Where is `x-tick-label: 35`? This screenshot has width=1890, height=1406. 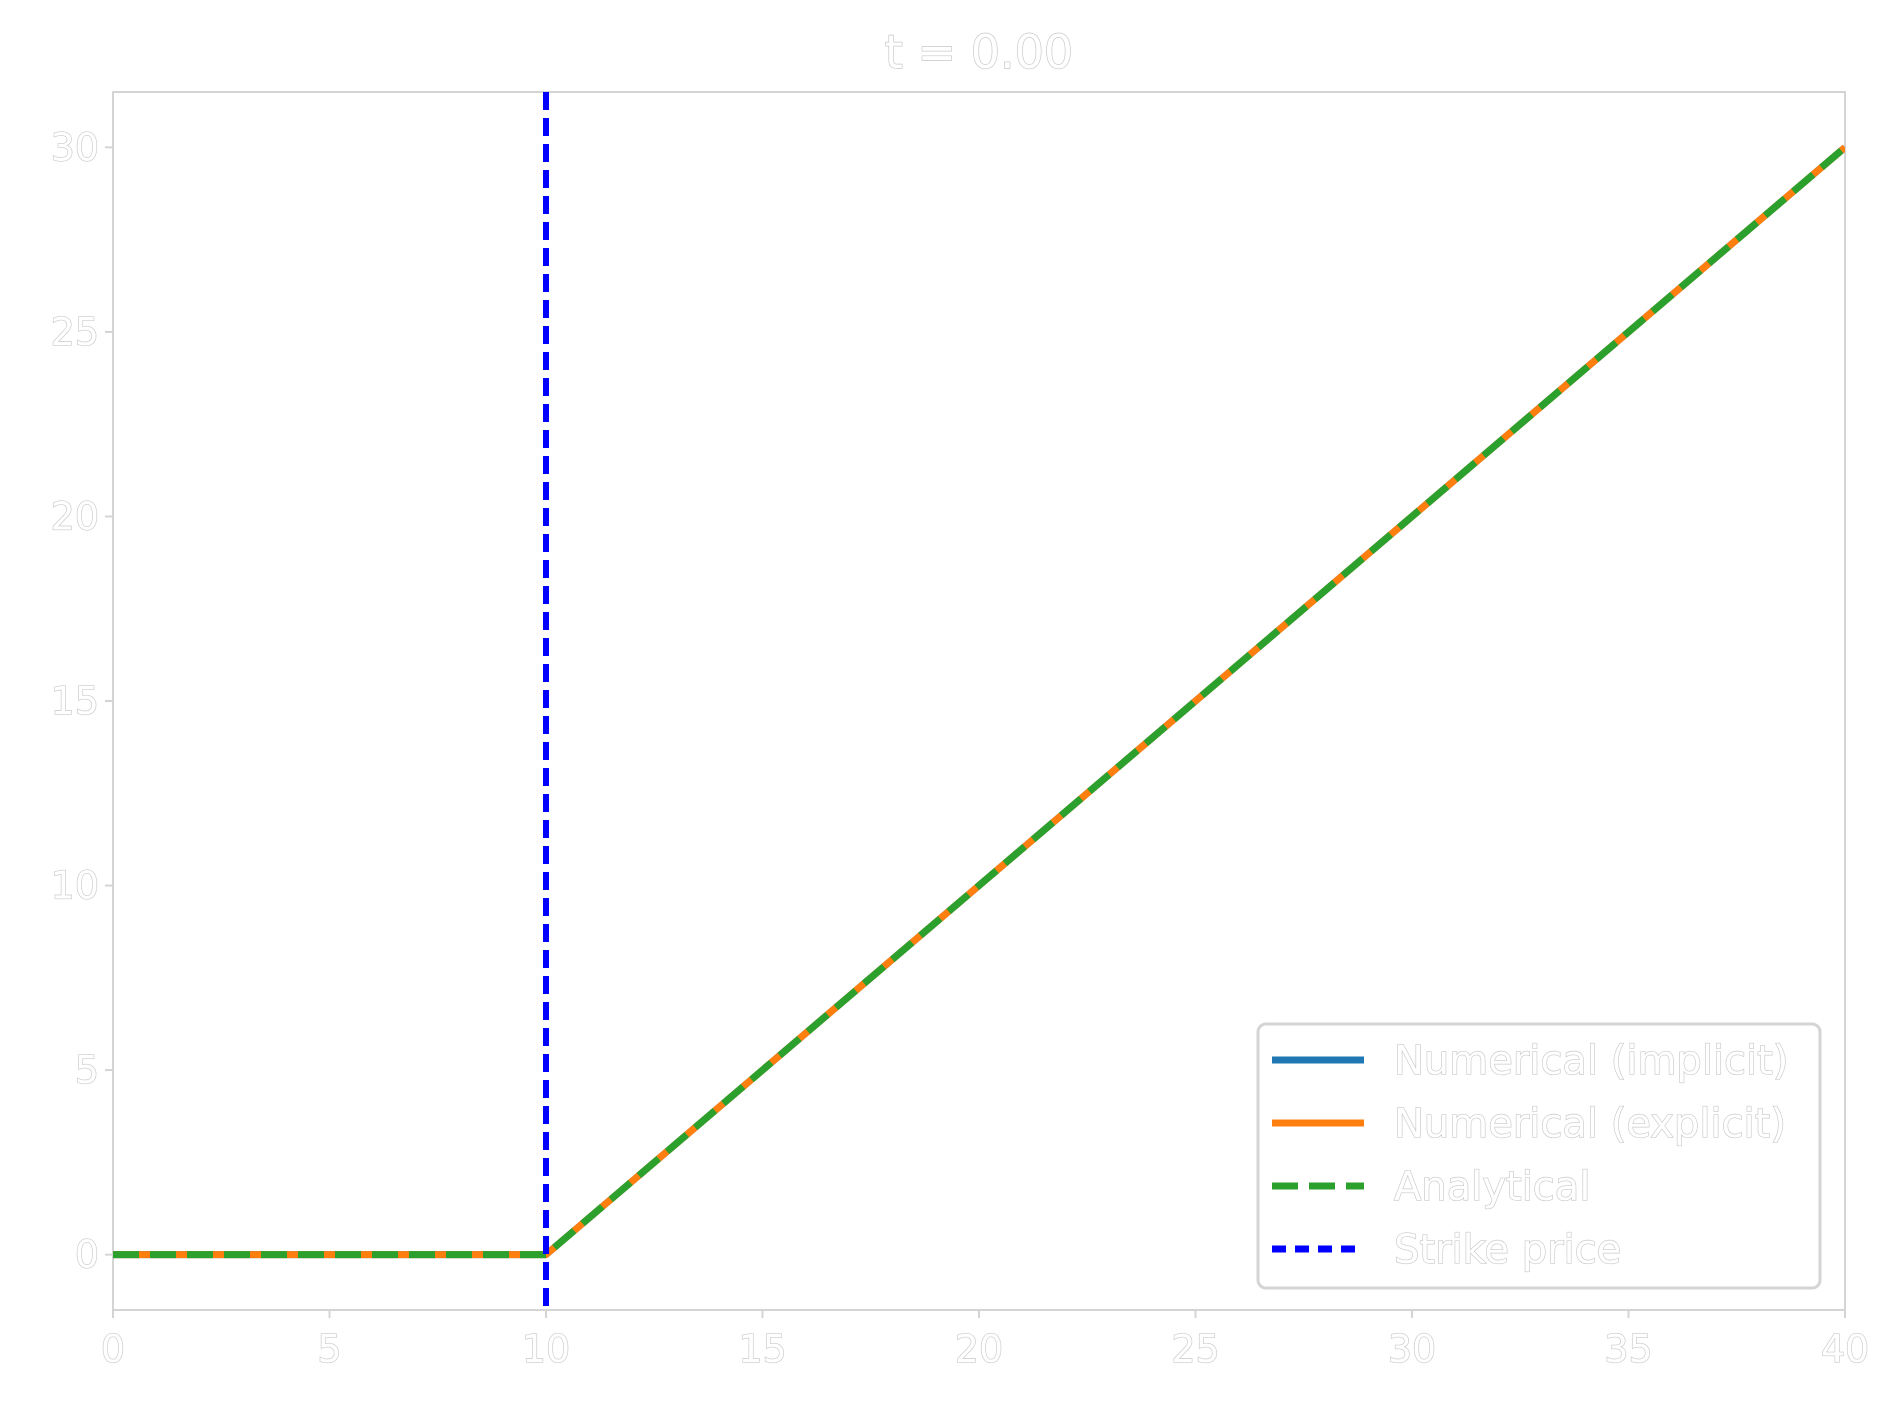 x-tick-label: 35 is located at coordinates (1628, 1349).